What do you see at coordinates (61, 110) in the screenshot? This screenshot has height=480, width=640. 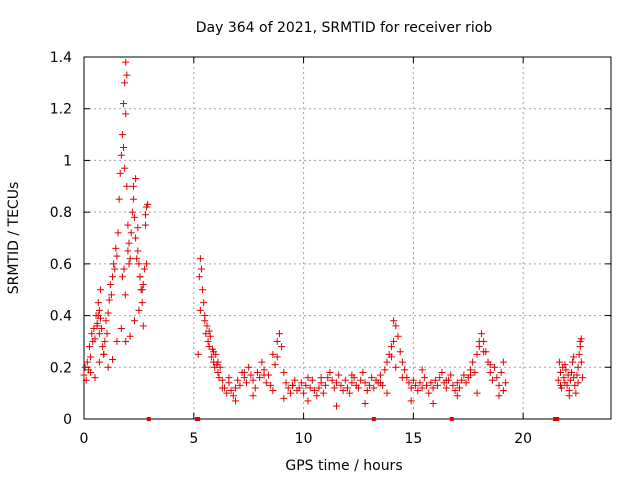 I see `y-tick-label: 1.2` at bounding box center [61, 110].